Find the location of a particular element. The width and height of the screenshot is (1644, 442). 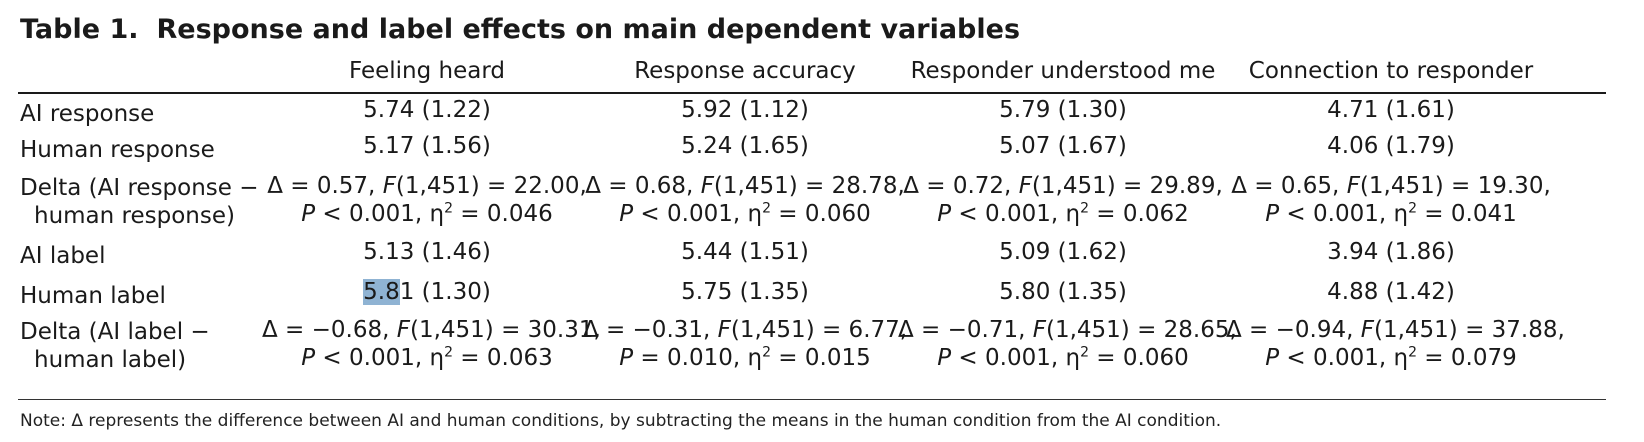

row-label: Human response is located at coordinates (117, 150).